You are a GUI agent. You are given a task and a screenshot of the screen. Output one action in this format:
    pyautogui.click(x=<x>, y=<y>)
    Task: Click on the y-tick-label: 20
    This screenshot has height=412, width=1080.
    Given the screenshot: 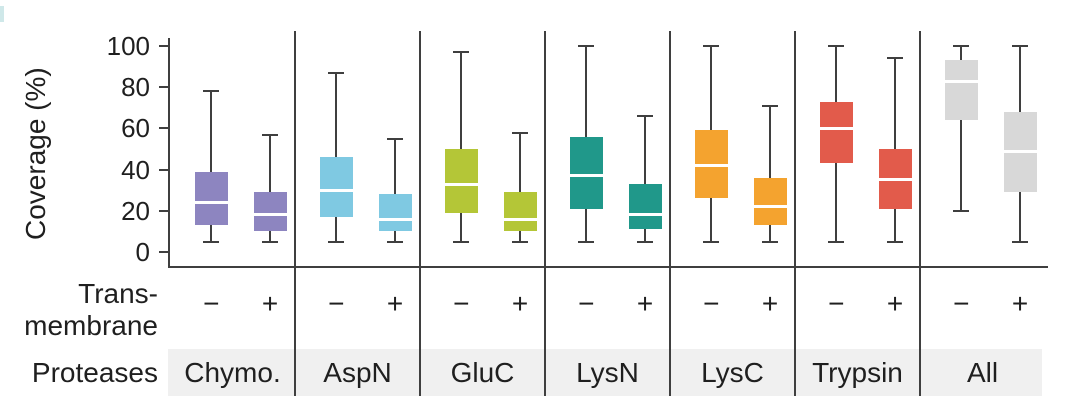 What is the action you would take?
    pyautogui.click(x=135, y=210)
    